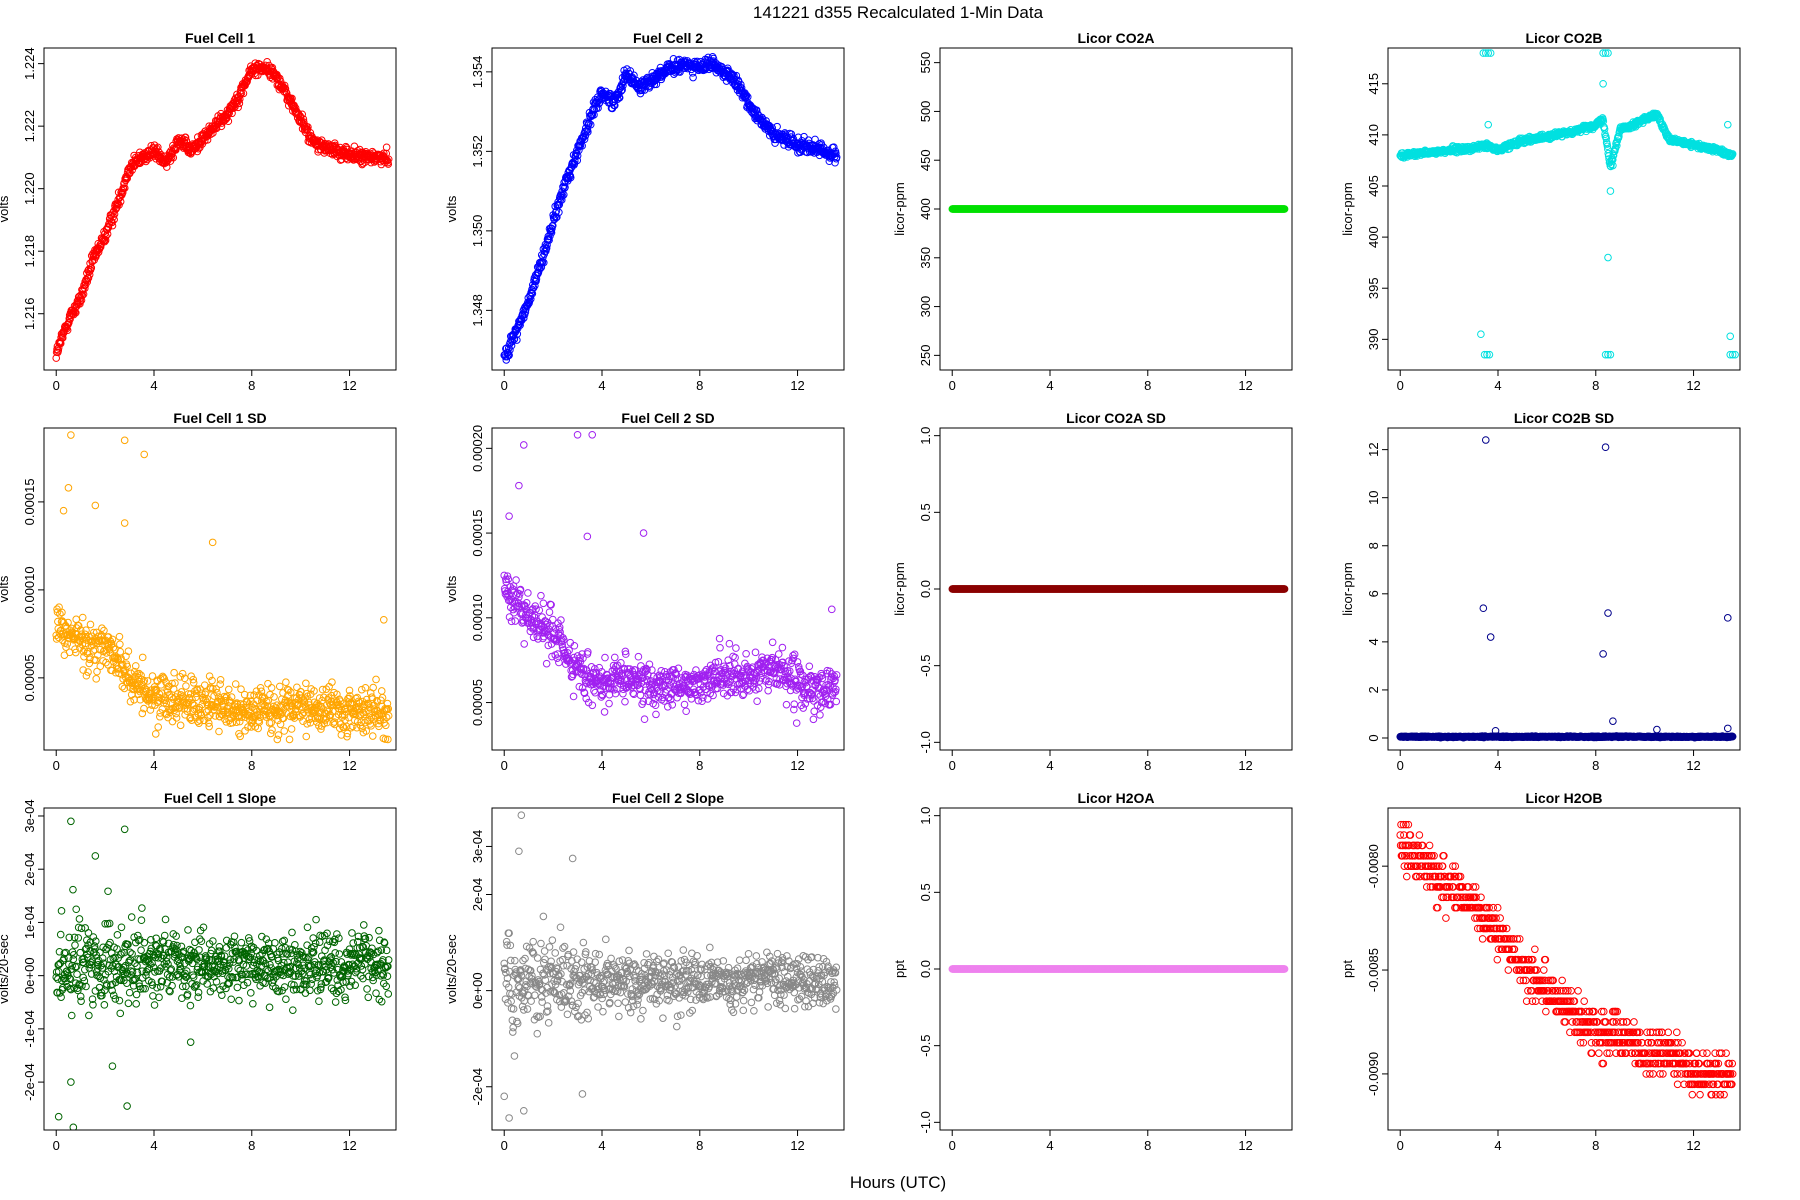 This screenshot has height=1200, width=1800. Describe the element at coordinates (925, 307) in the screenshot. I see `y-tick-label: 300` at that location.